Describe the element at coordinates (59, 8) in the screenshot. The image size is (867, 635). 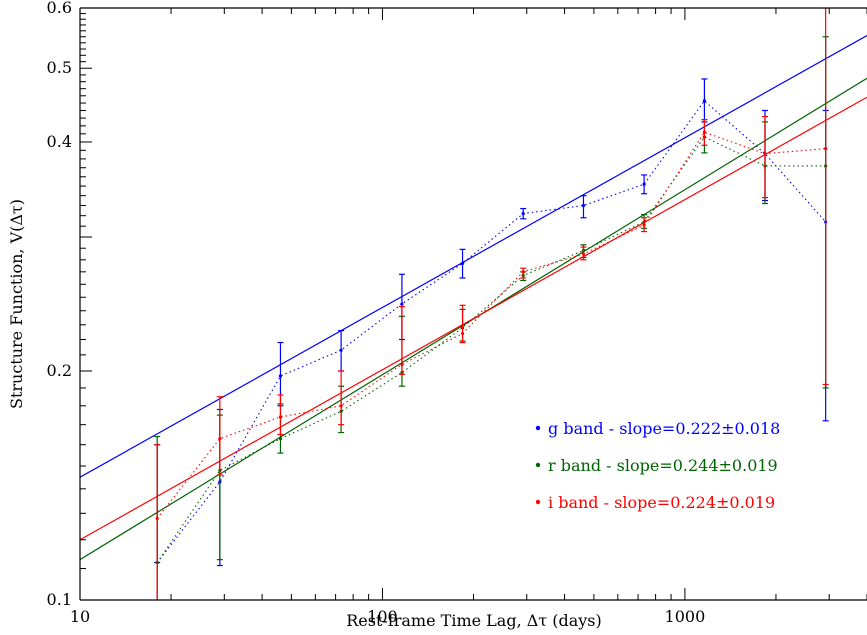
I see `y-tick-label: 0.6` at that location.